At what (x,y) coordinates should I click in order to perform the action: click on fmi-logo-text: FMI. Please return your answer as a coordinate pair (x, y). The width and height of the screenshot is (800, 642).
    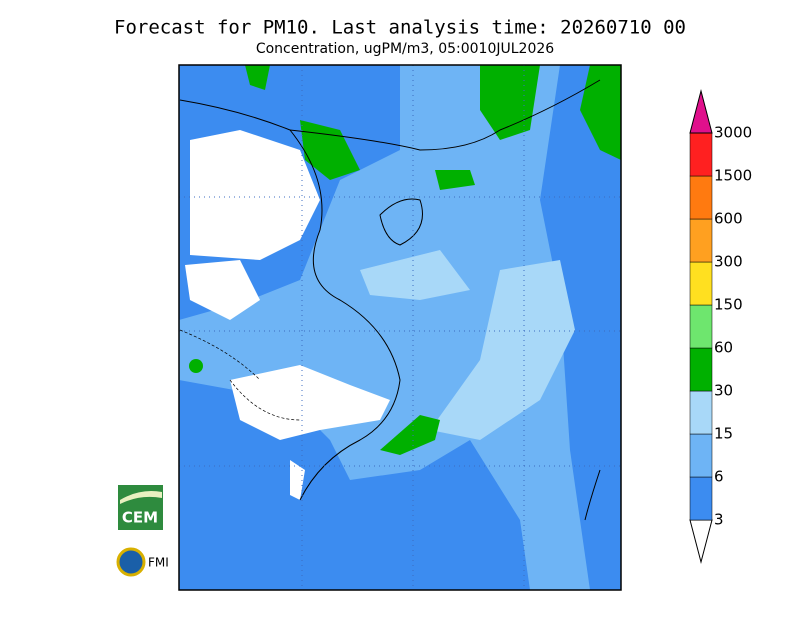
    Looking at the image, I should click on (158, 563).